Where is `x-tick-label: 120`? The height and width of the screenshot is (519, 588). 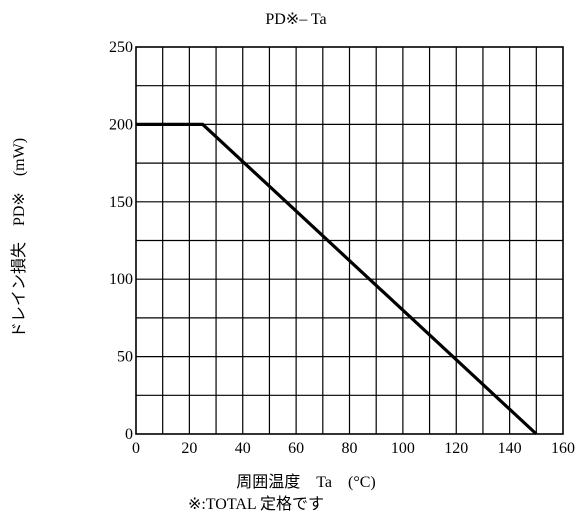
x-tick-label: 120 is located at coordinates (456, 448).